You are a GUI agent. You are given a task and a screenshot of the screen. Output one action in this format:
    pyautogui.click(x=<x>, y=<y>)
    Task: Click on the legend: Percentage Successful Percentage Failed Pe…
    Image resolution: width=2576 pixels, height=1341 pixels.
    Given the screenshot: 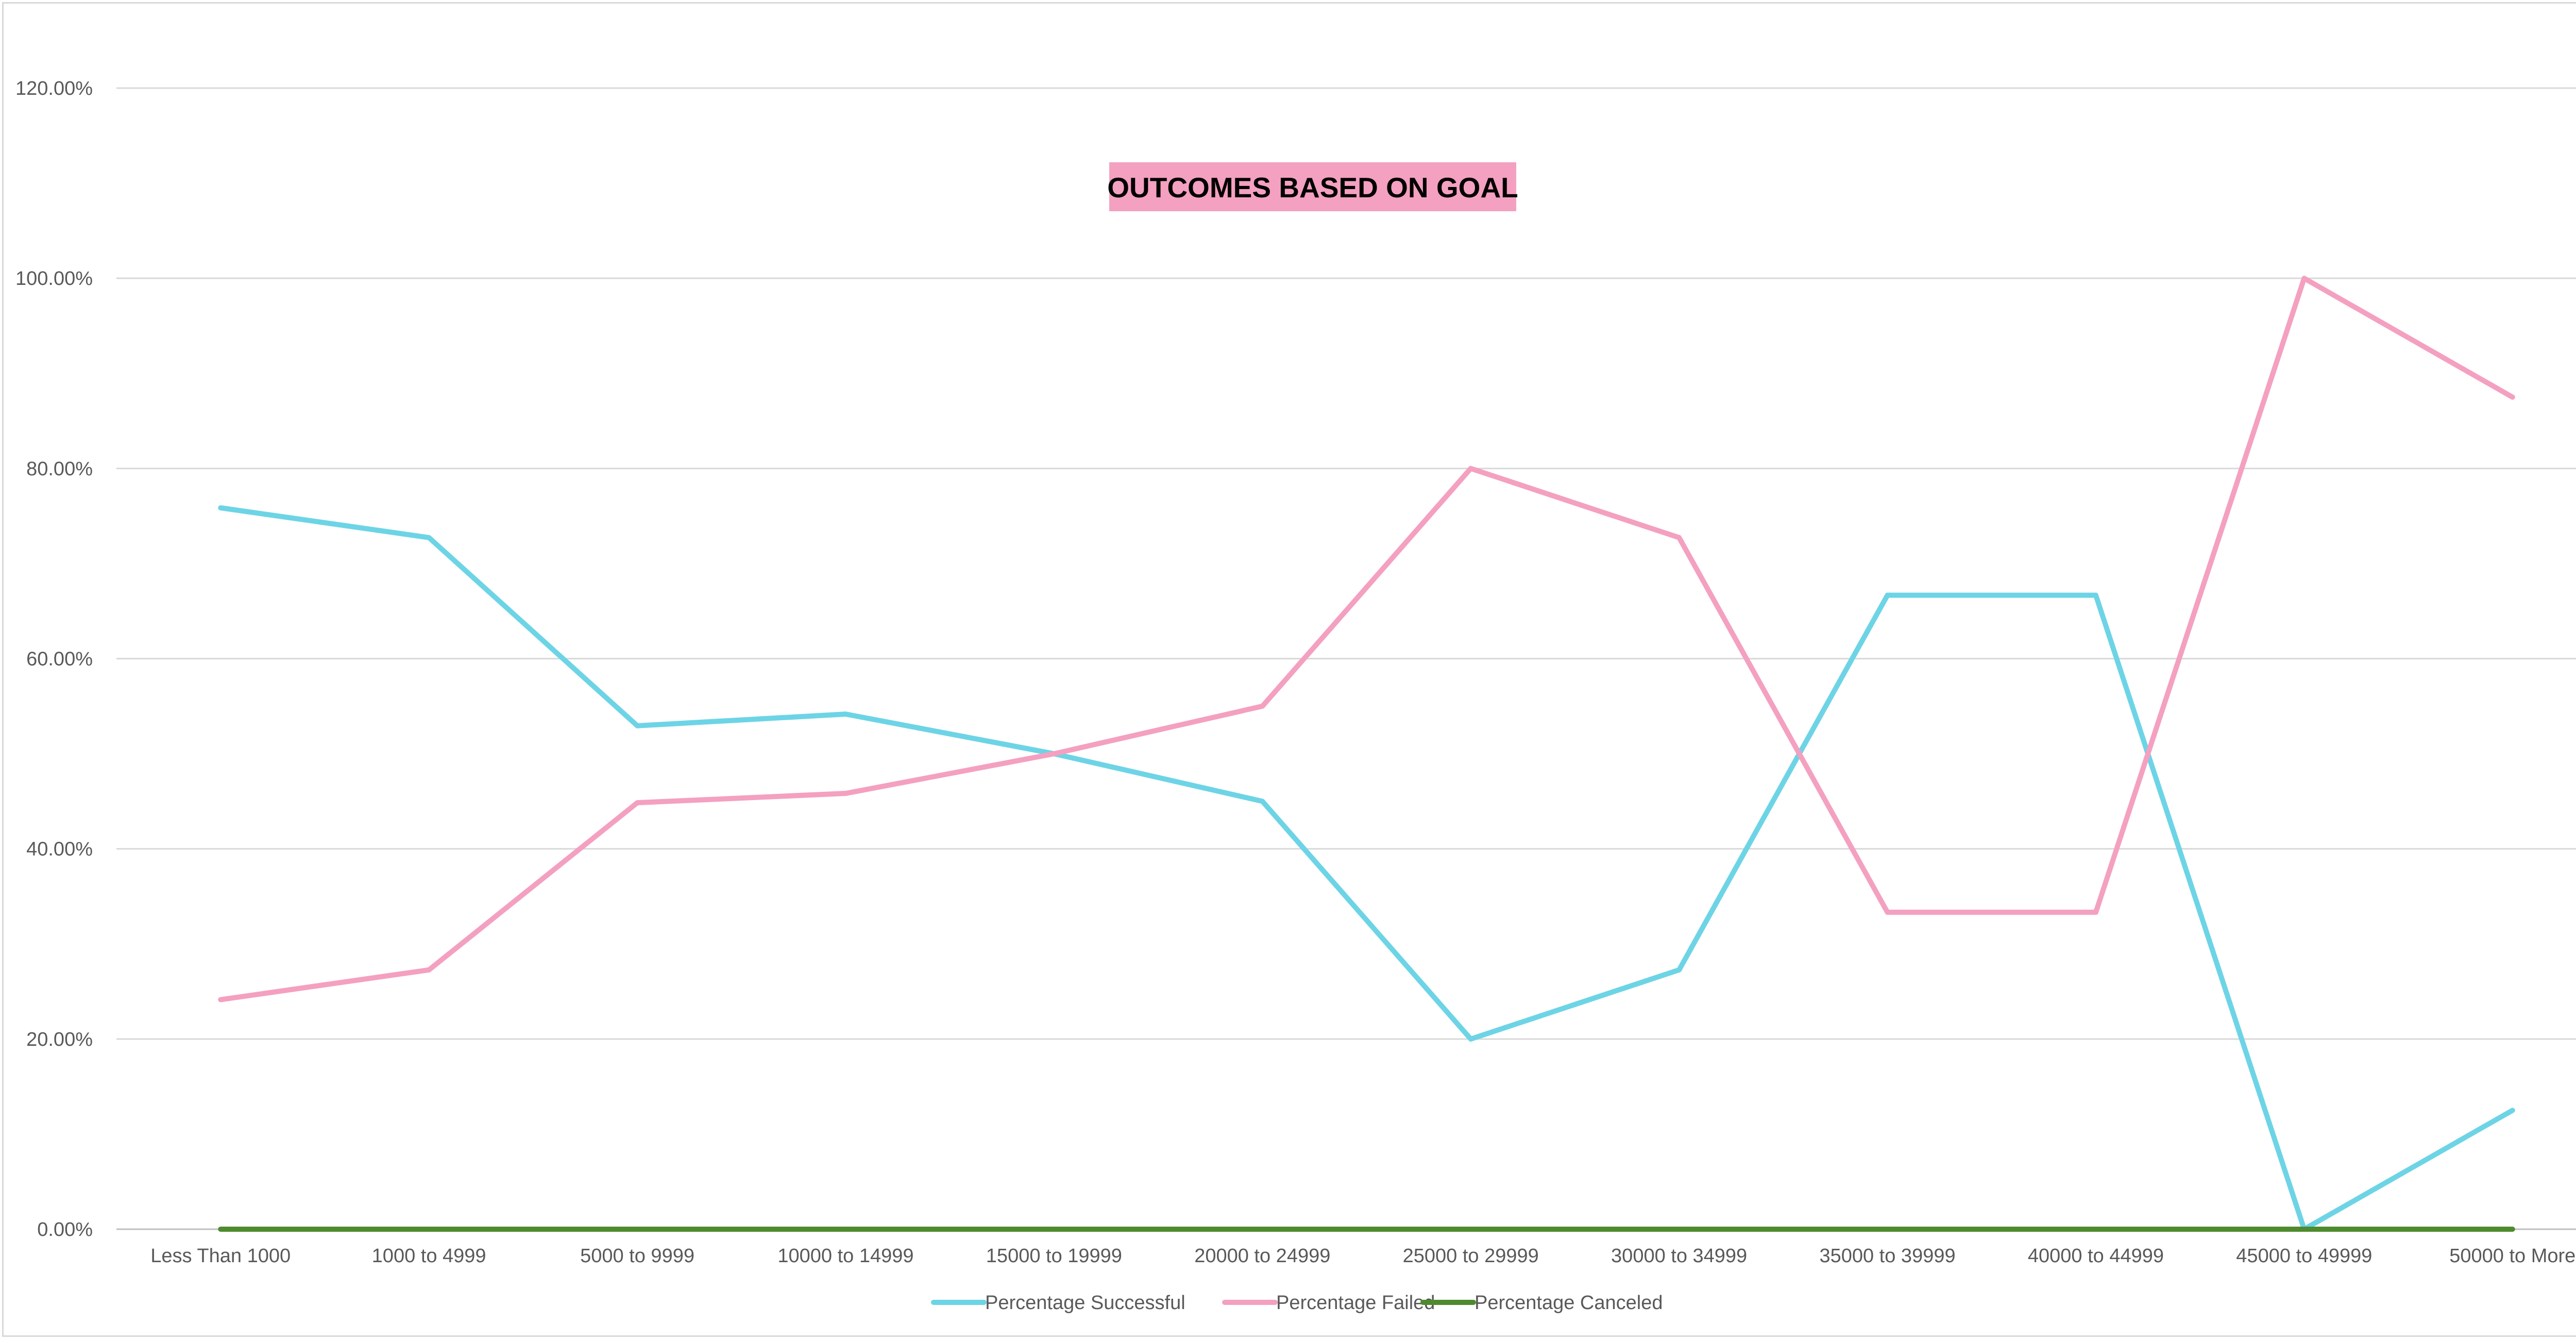 What is the action you would take?
    pyautogui.click(x=1297, y=1303)
    